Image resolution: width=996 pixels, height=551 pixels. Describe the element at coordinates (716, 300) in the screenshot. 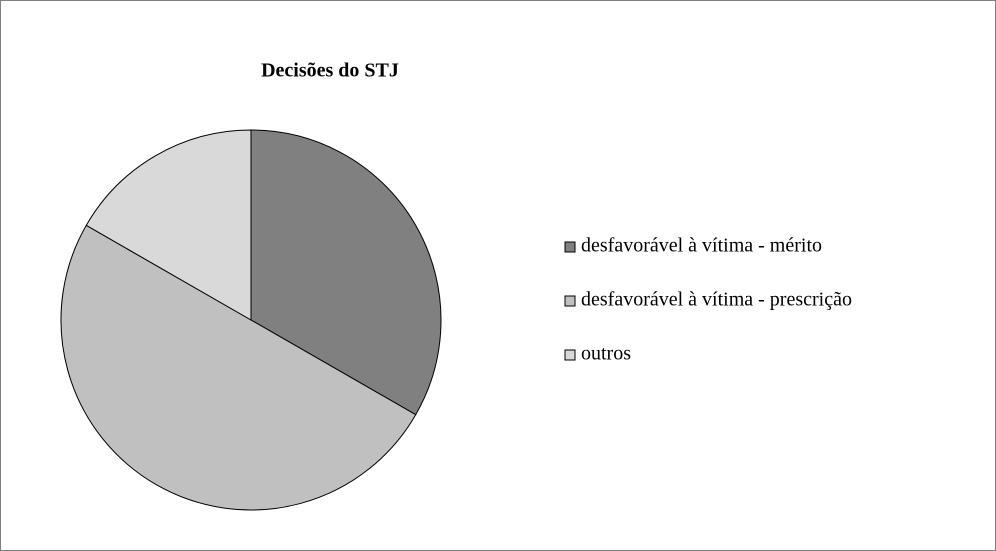

I see `legend-label: desfavorável à vítima - prescrição` at that location.